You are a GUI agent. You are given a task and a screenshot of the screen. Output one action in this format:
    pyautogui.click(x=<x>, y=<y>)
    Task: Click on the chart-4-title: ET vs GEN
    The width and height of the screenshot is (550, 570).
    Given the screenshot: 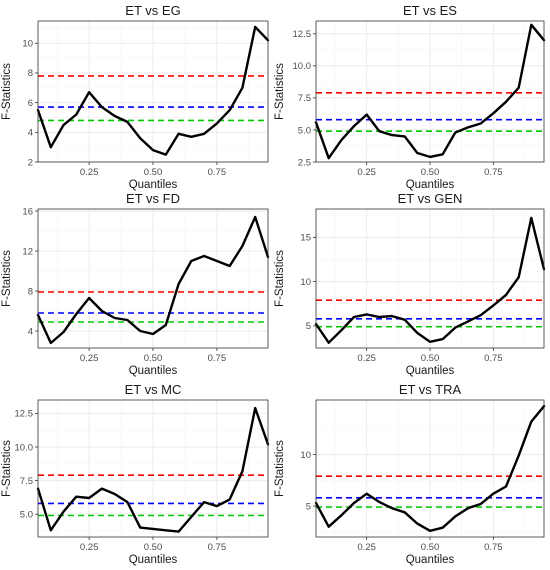 What is the action you would take?
    pyautogui.click(x=430, y=198)
    